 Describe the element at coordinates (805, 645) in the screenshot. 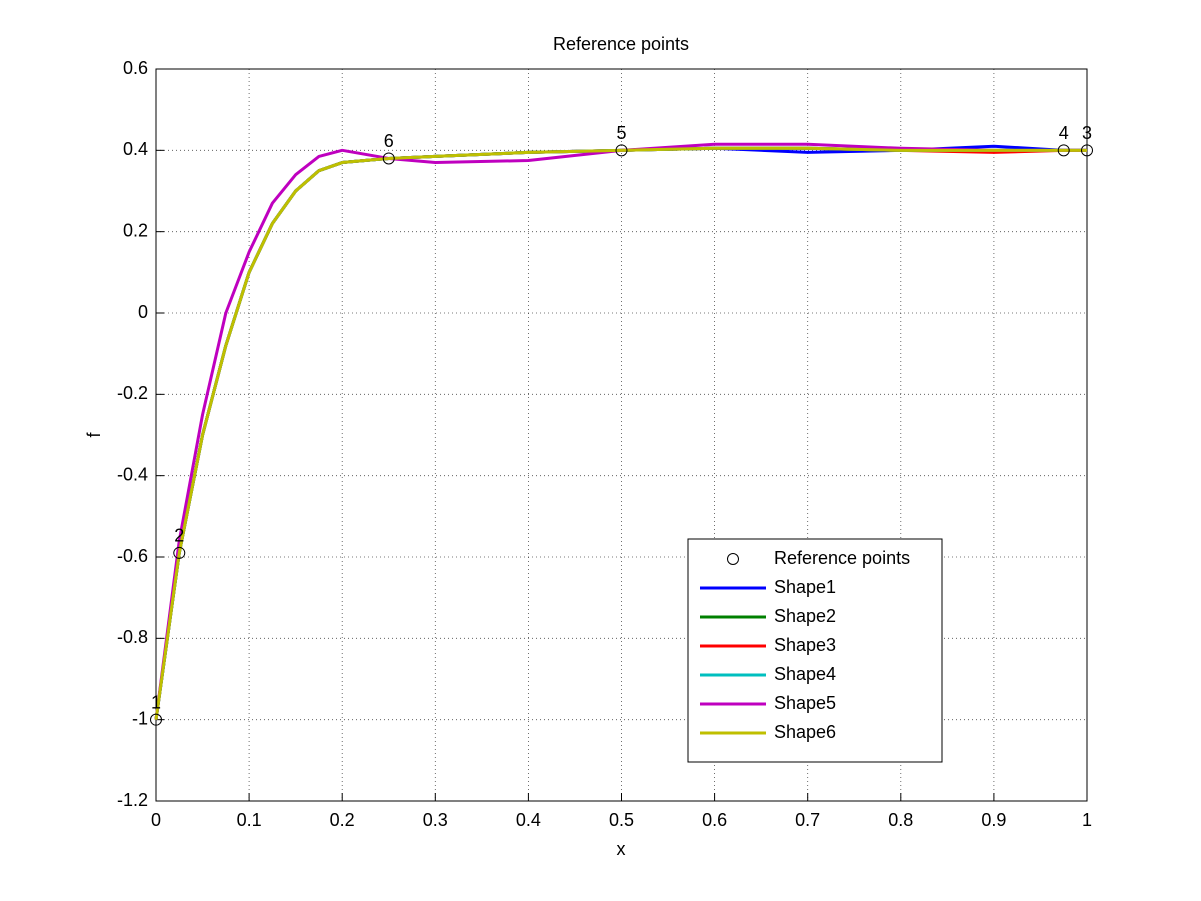

I see `legend-label: Shape3` at that location.